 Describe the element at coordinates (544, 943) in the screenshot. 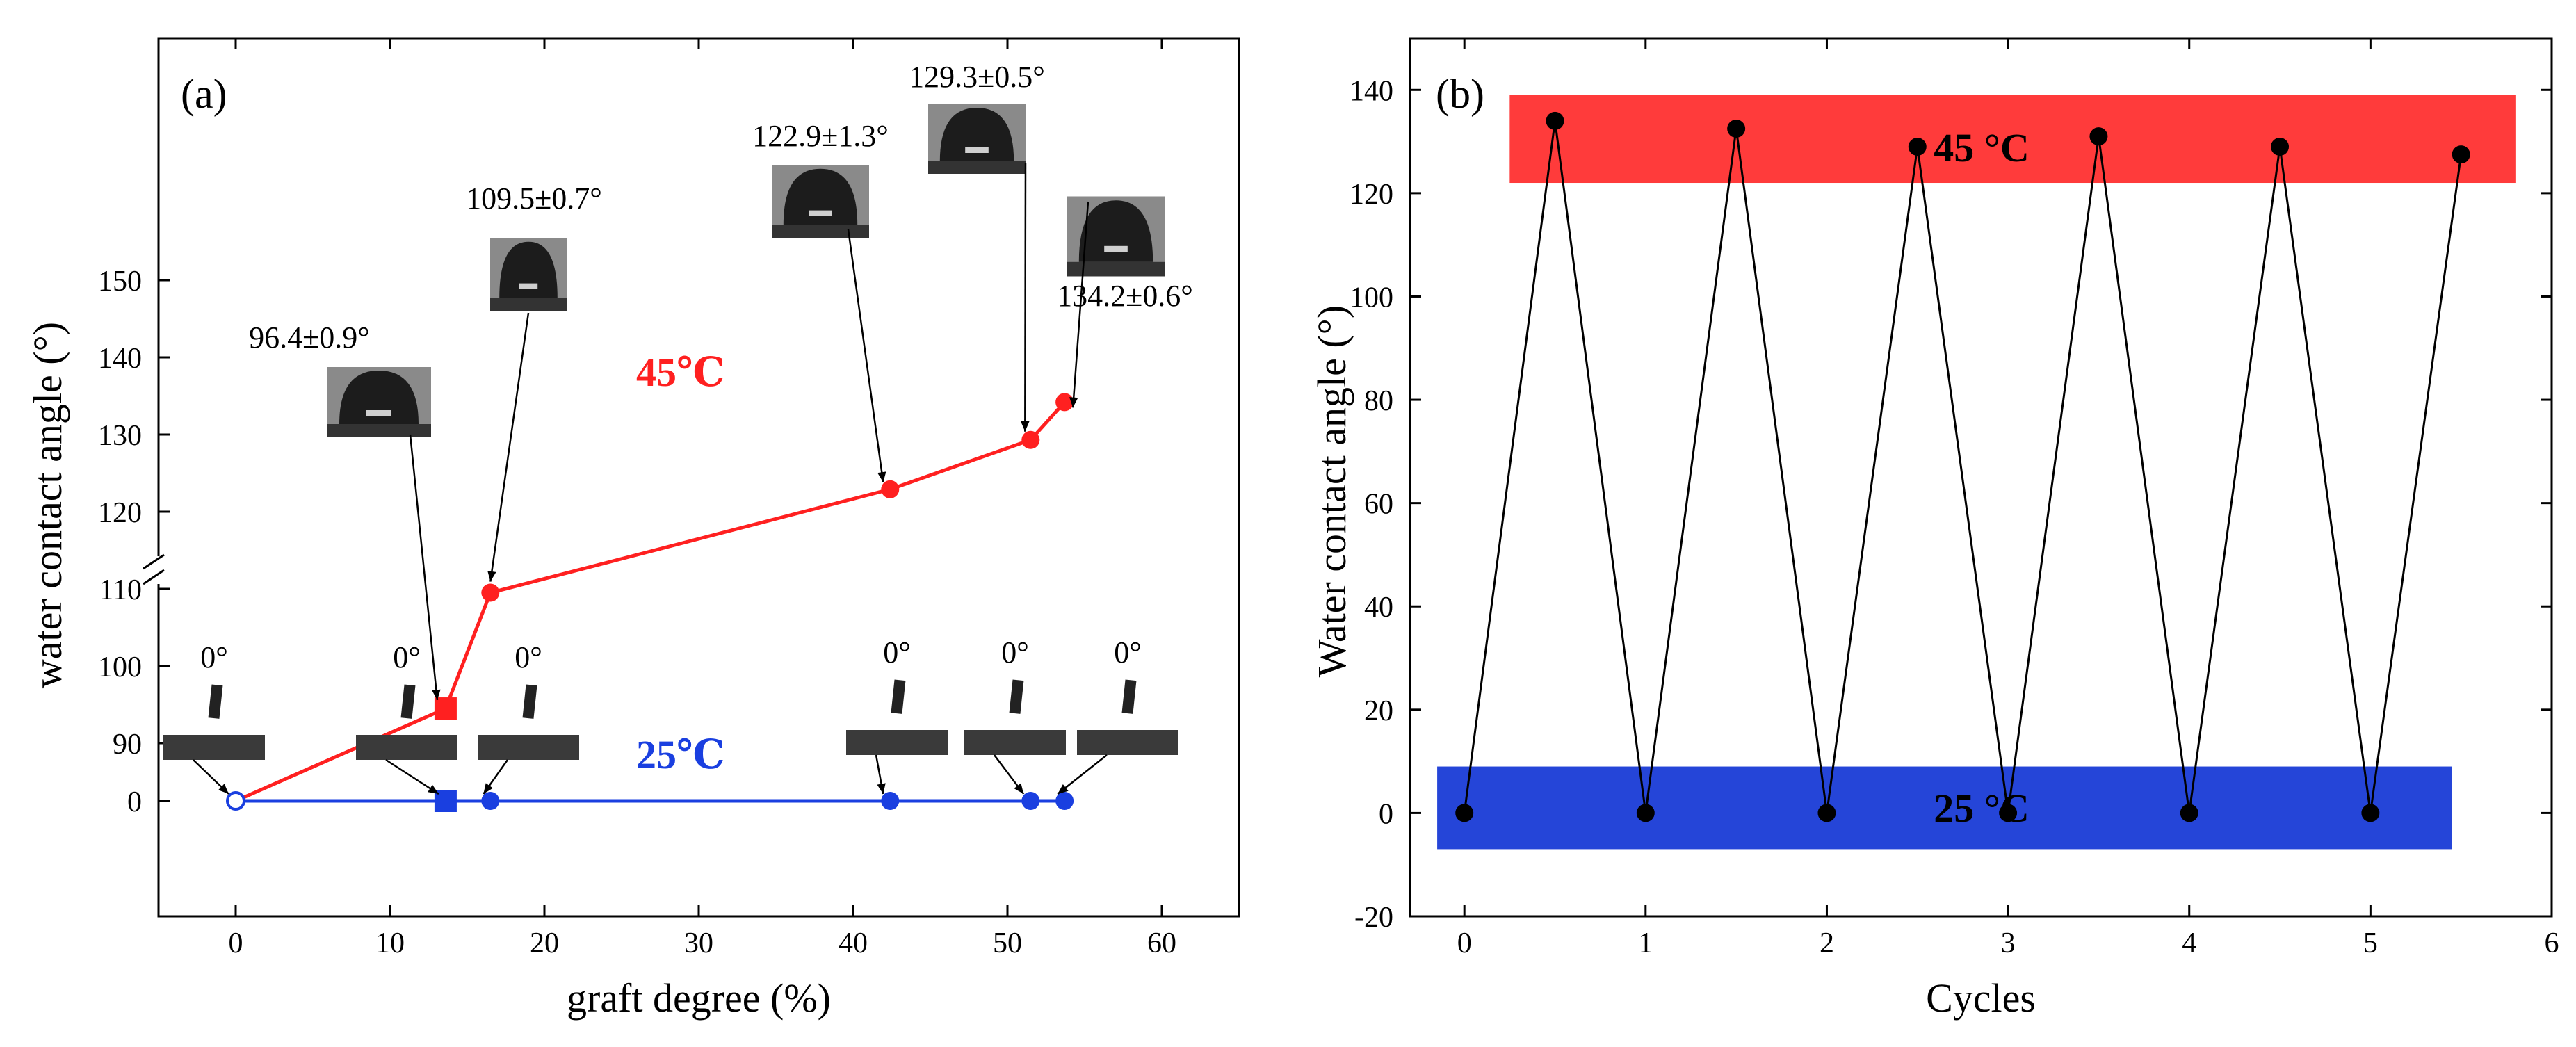

I see `x-tick-label-a: 20` at that location.